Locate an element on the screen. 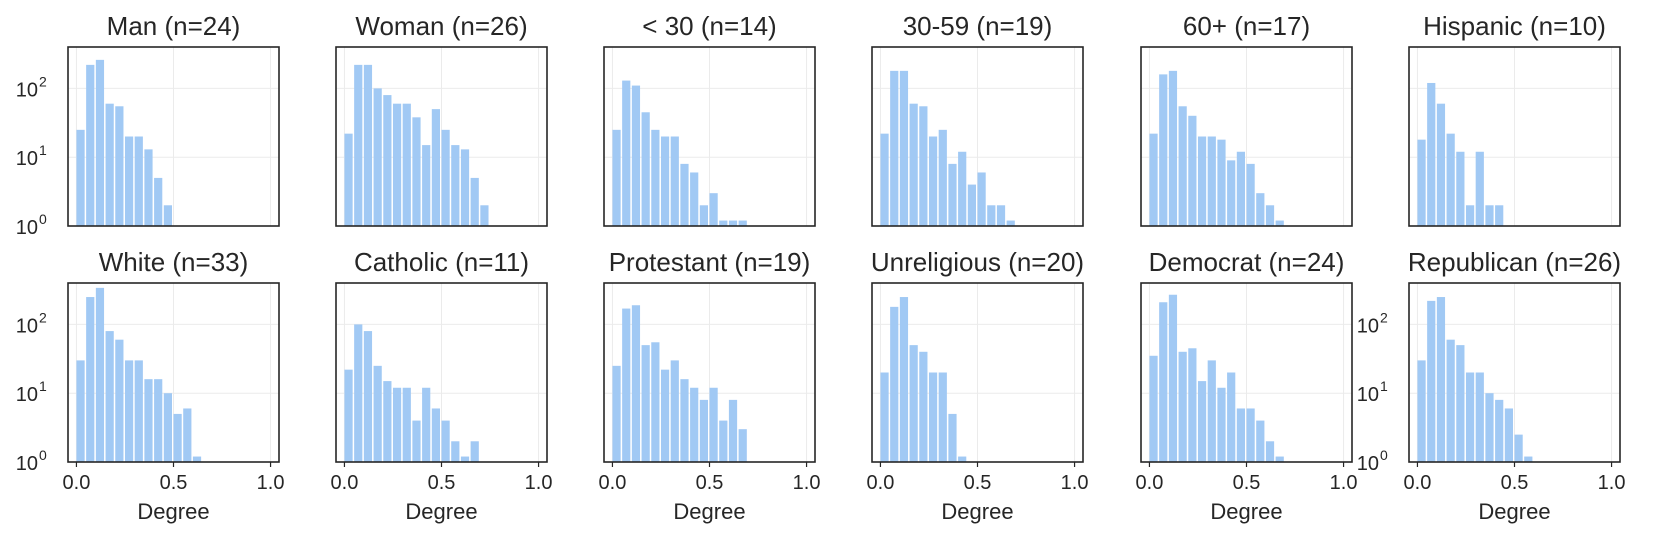 The image size is (1660, 545). histogram-panel: < 30 (n=14) is located at coordinates (709, 119).